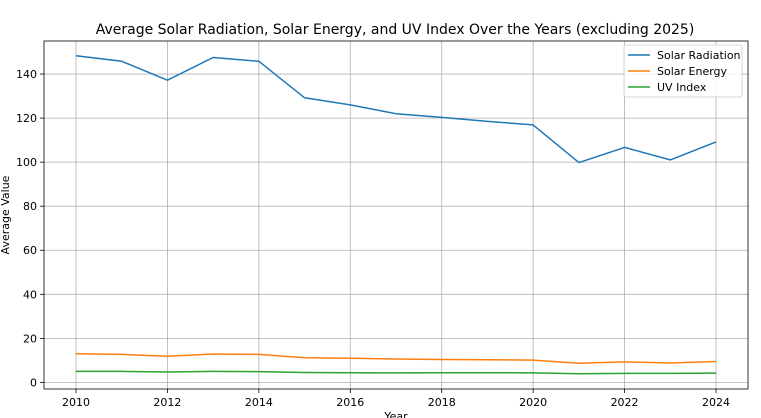 This screenshot has height=418, width=761. I want to click on y-tick-label: 60, so click(30, 250).